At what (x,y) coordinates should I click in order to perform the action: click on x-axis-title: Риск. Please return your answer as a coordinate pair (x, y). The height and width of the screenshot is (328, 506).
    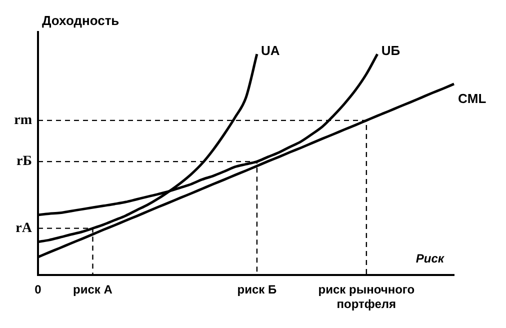
    Looking at the image, I should click on (430, 259).